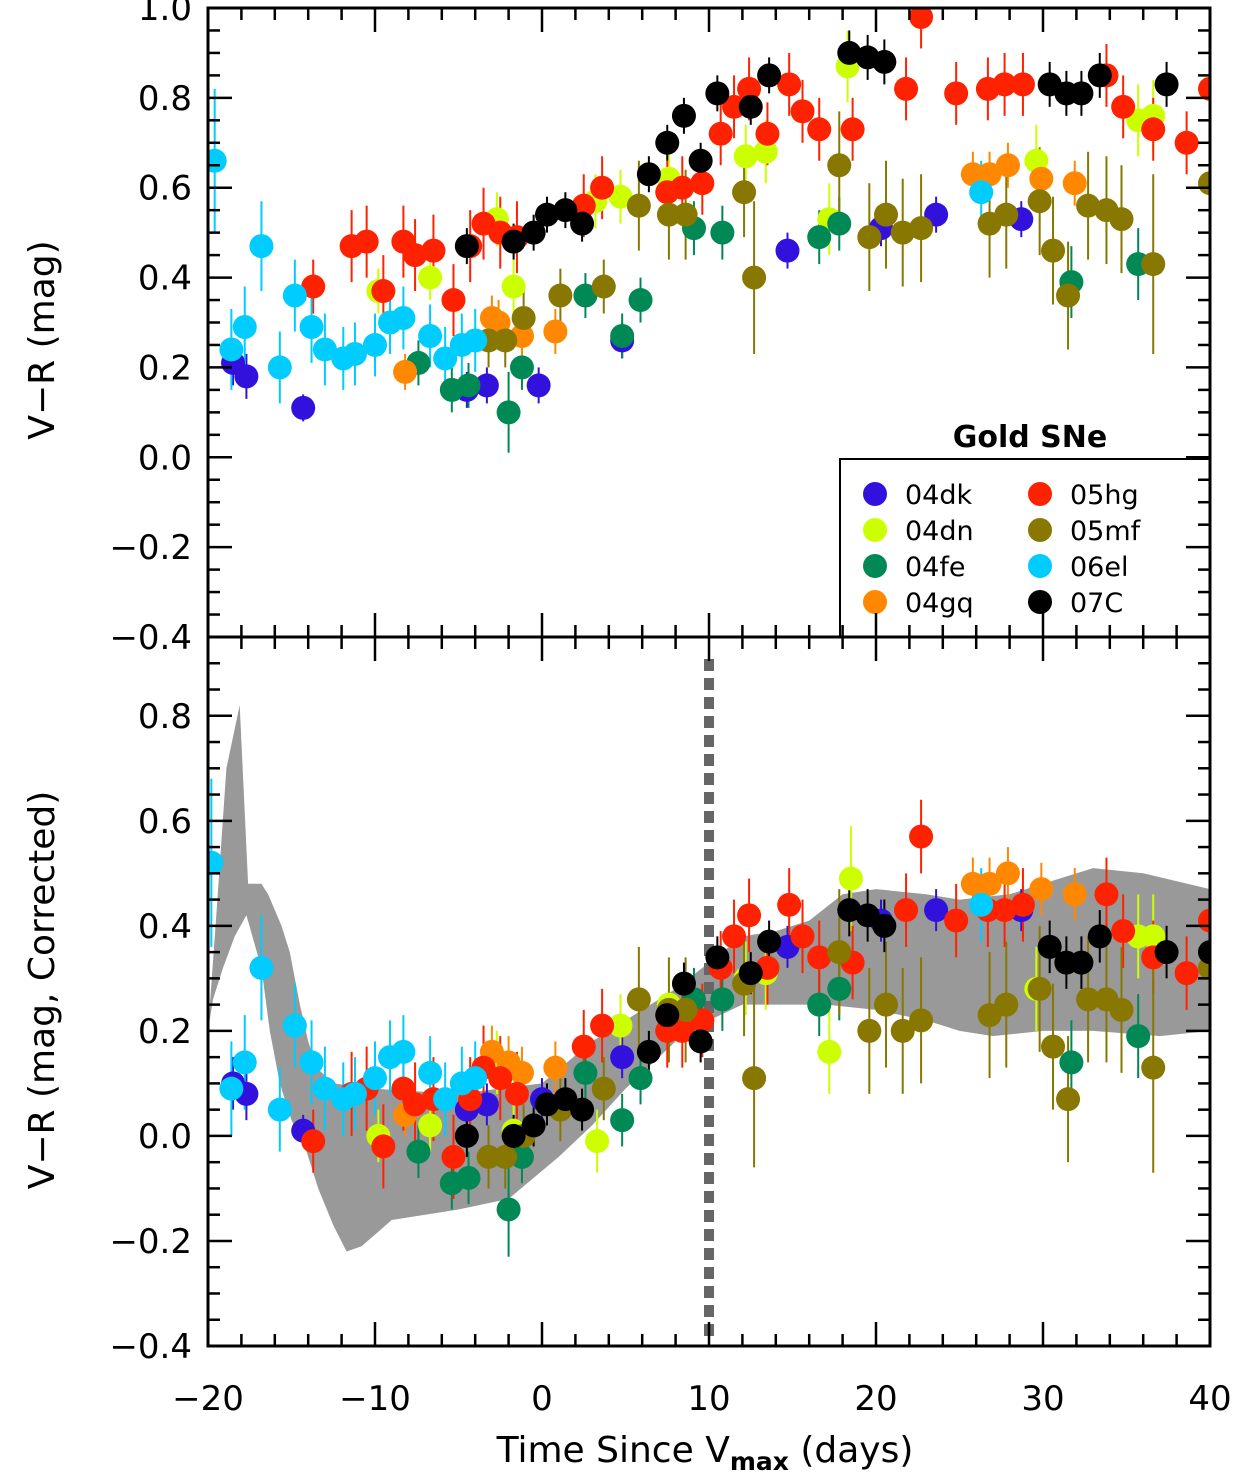 The height and width of the screenshot is (1484, 1248). Describe the element at coordinates (1025, 548) in the screenshot. I see `legend-box` at that location.